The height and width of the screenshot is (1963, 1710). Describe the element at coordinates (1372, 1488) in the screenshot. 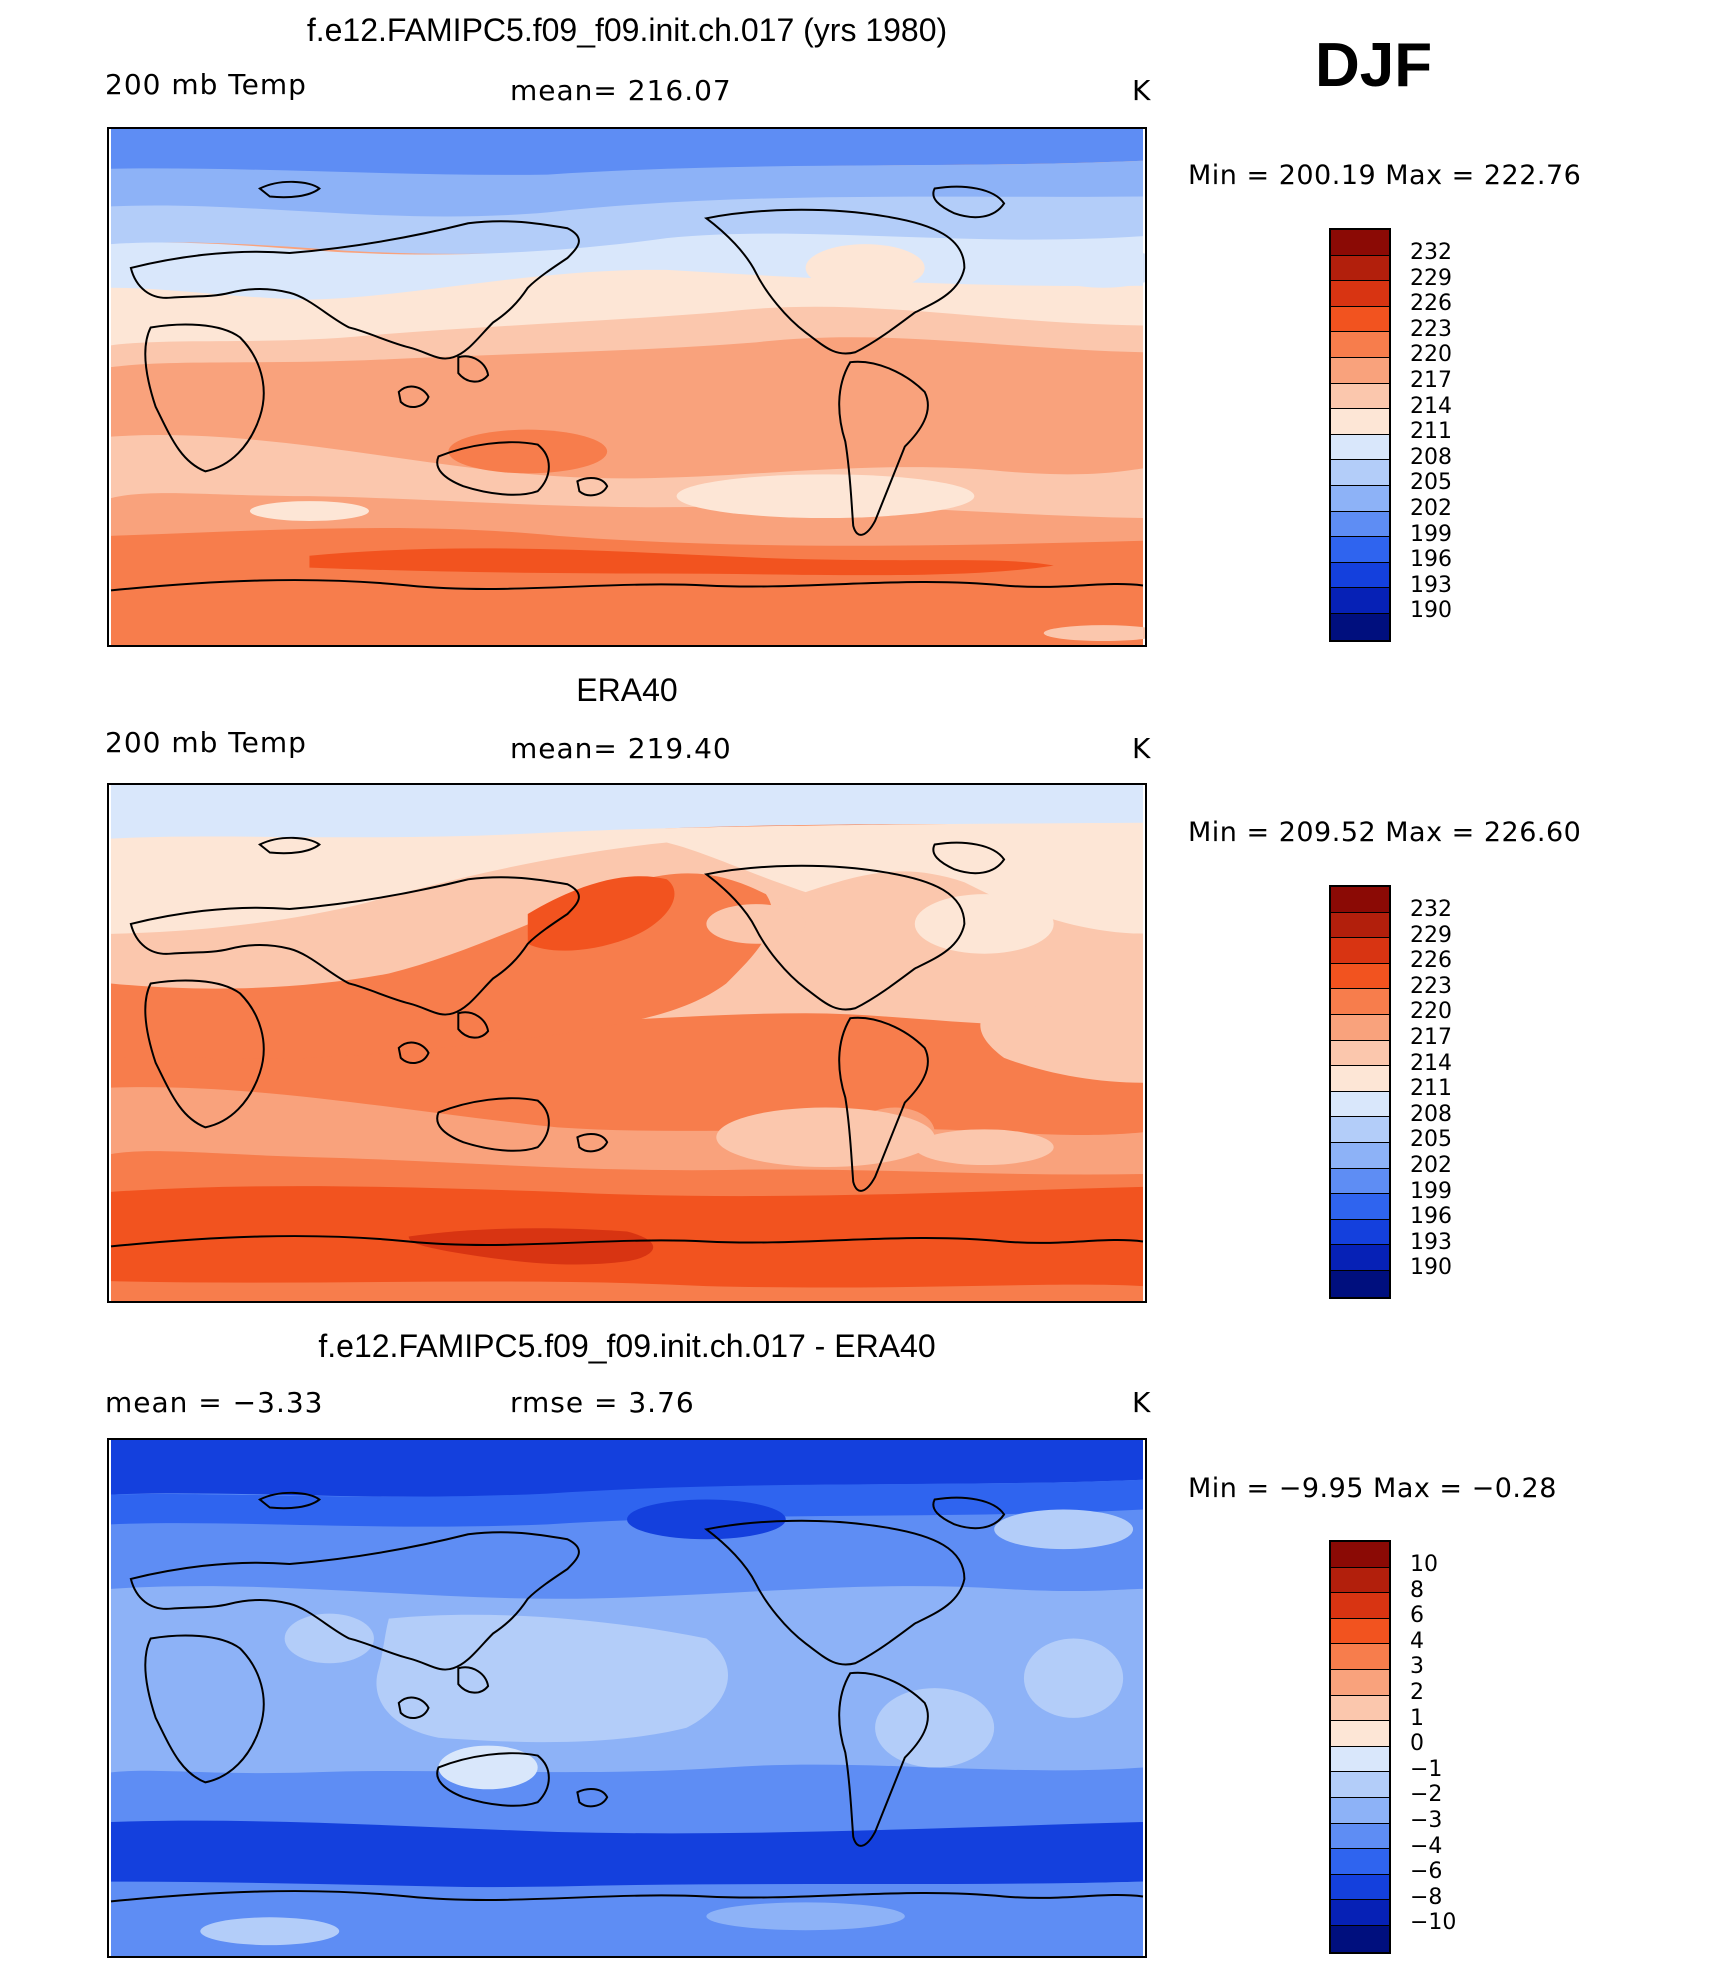

I see `panel-3-minmax: Min = −9.95 Max = −0.28` at that location.